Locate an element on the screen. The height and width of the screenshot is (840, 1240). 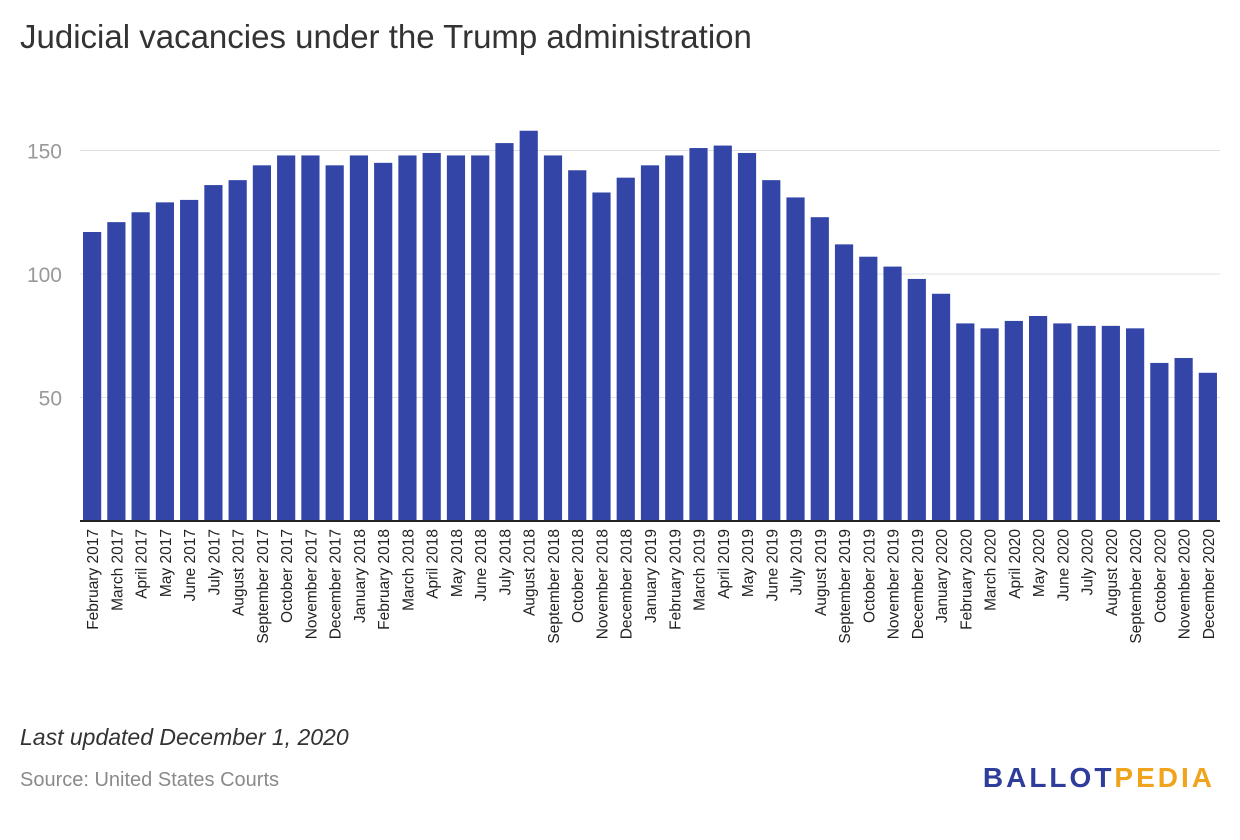
x-tick-label: August 2020 is located at coordinates (1112, 572).